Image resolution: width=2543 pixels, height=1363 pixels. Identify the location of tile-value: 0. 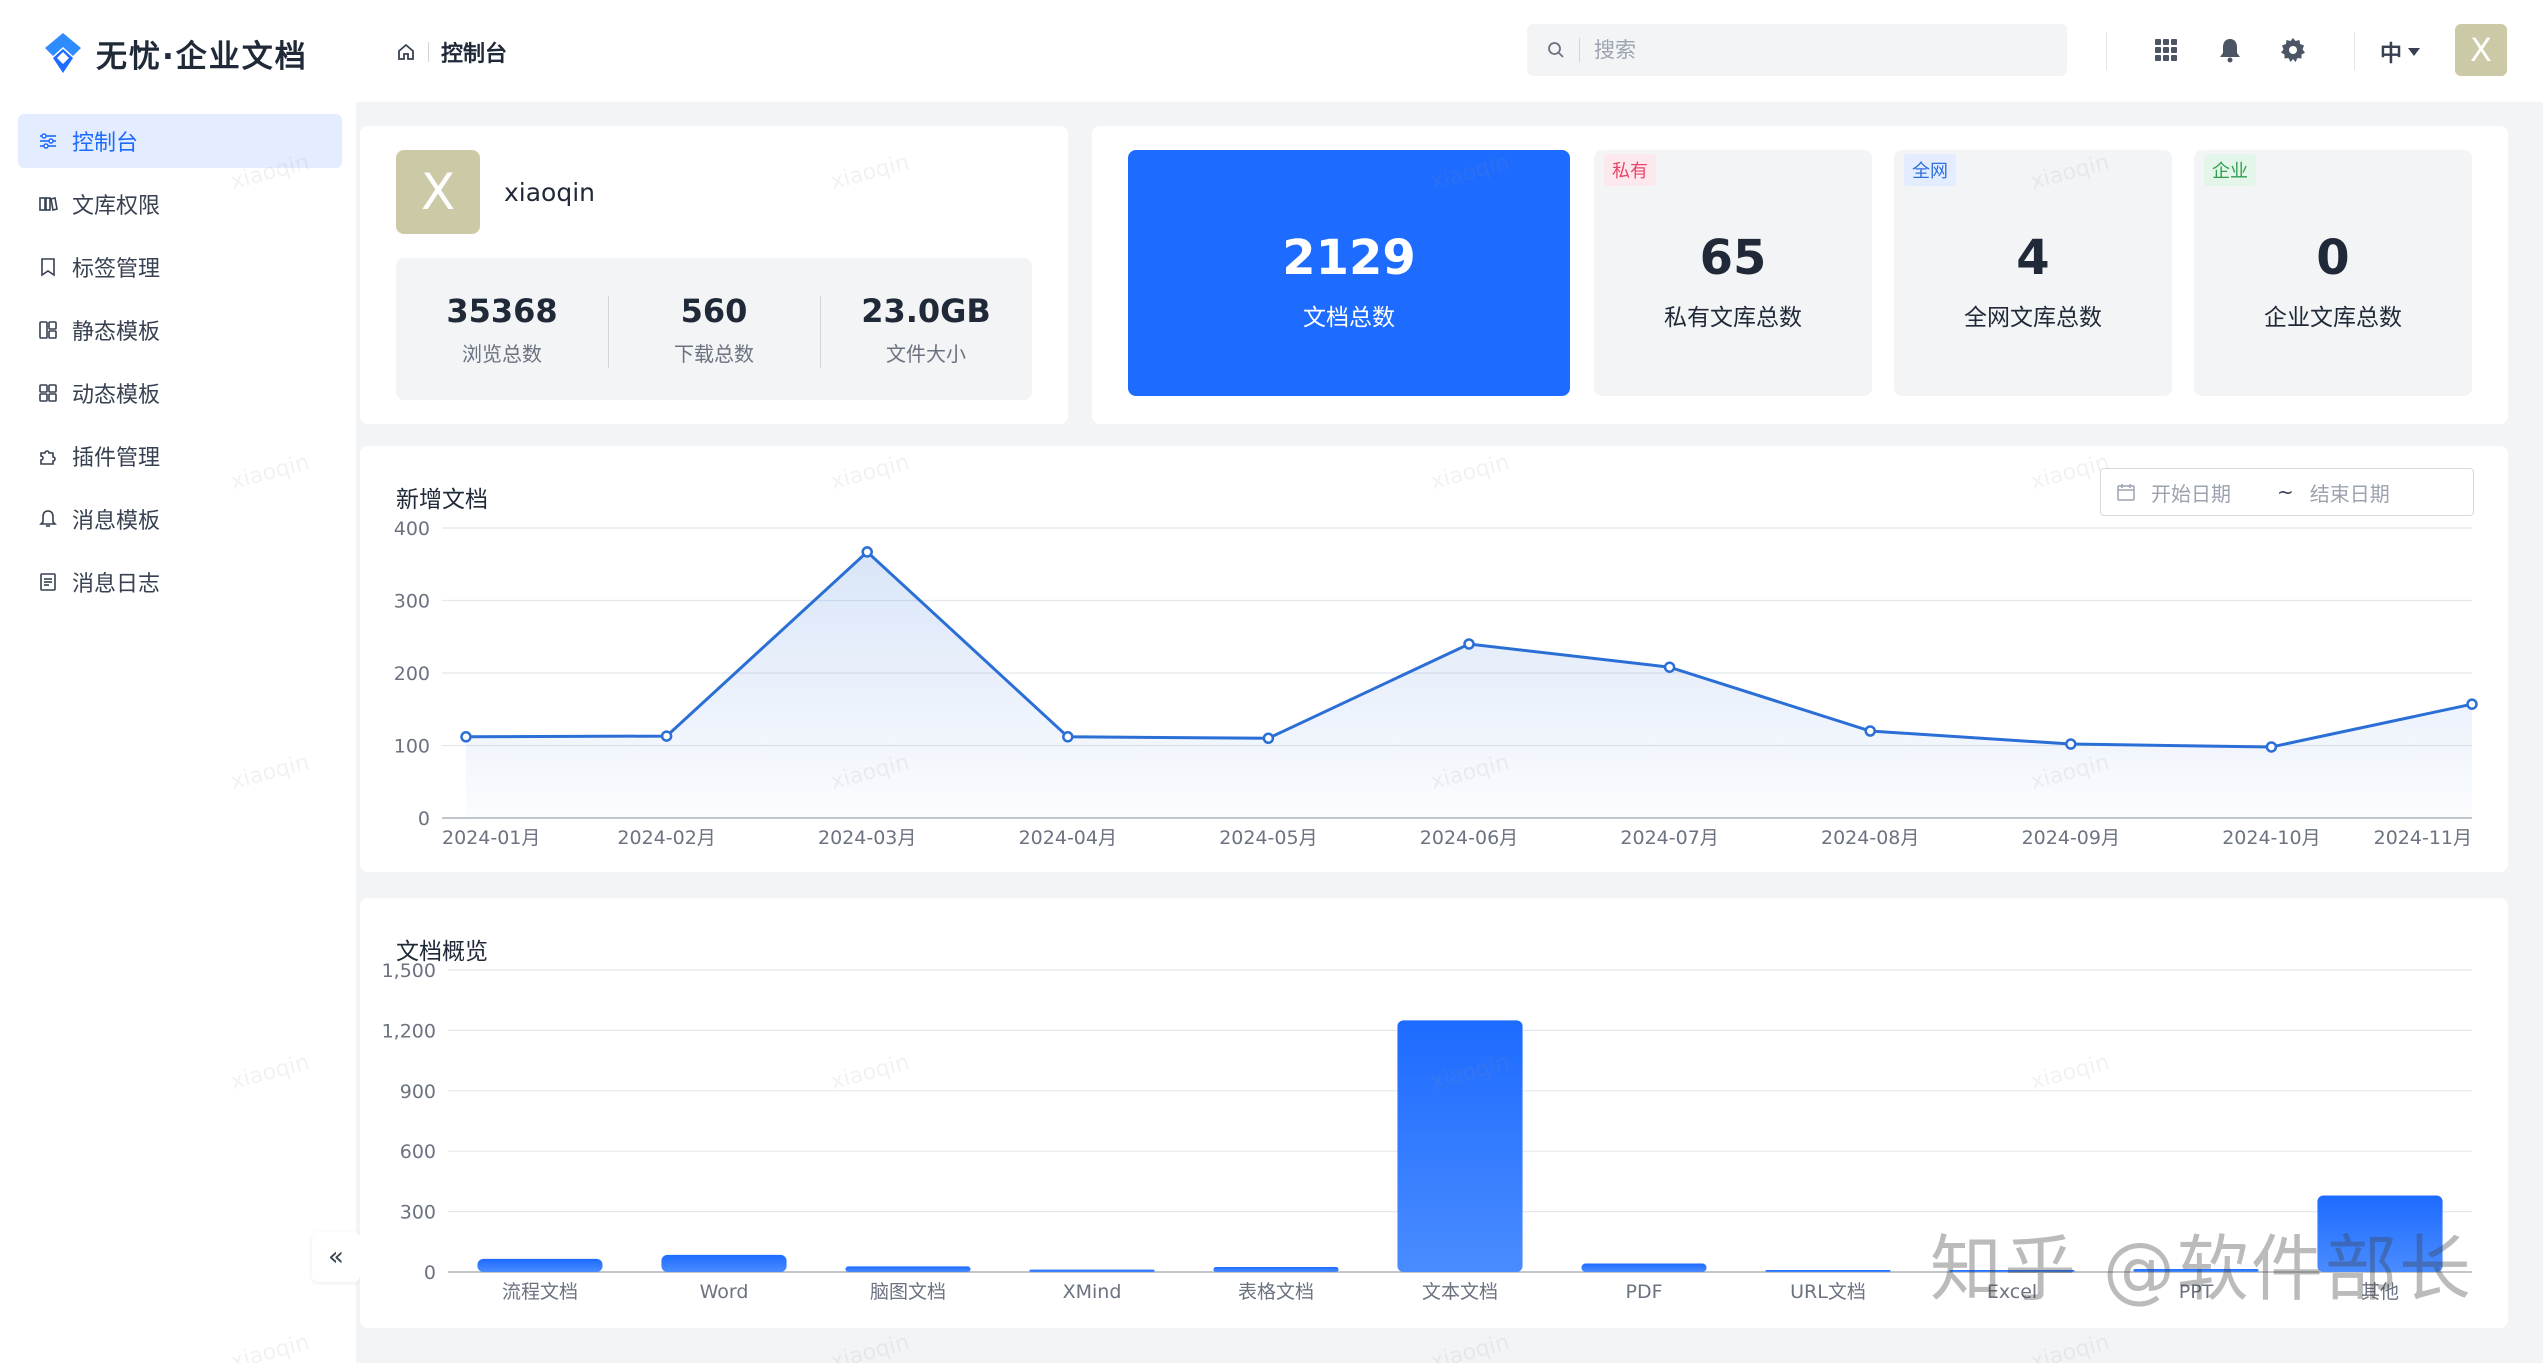
(2333, 258).